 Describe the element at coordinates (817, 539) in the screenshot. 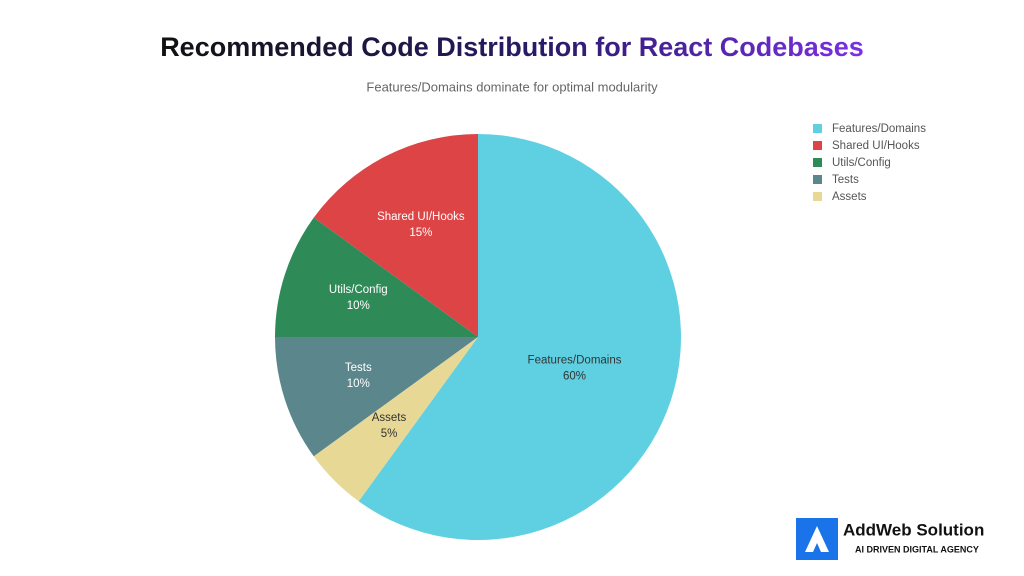

I see `logo-glyph` at that location.